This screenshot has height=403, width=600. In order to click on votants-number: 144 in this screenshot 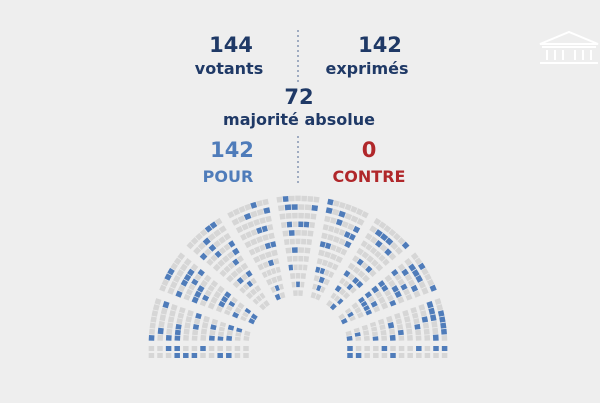, I will do `click(231, 45)`.